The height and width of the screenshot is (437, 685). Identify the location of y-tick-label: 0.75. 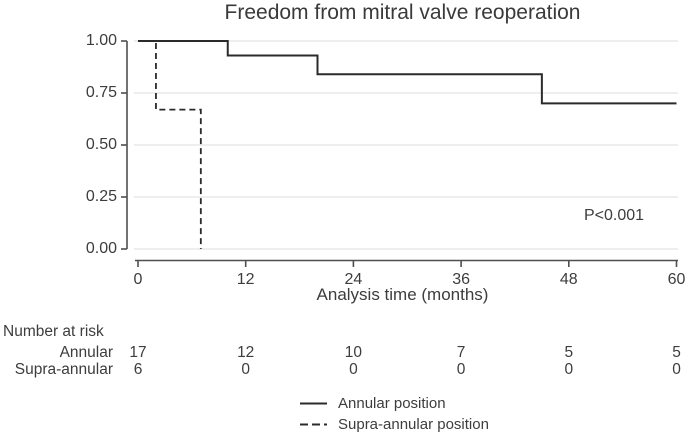
(101, 92).